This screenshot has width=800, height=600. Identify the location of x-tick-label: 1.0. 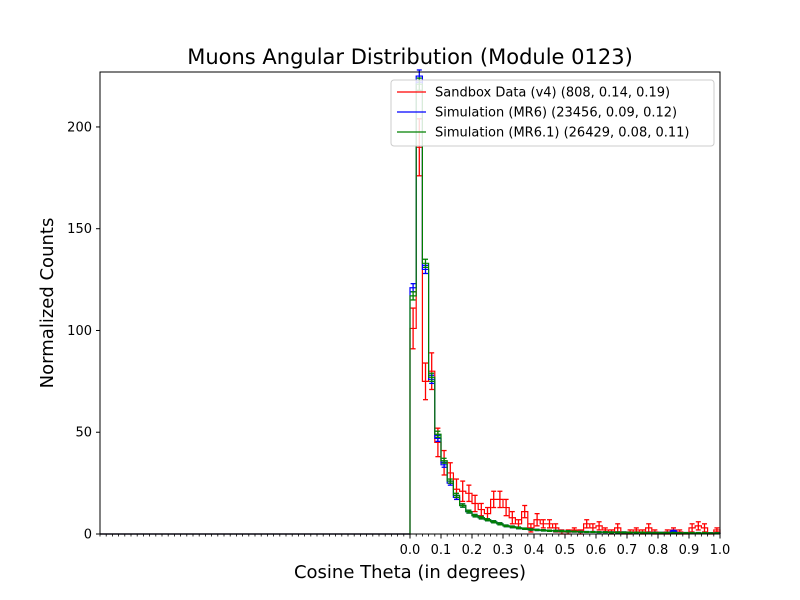
(720, 550).